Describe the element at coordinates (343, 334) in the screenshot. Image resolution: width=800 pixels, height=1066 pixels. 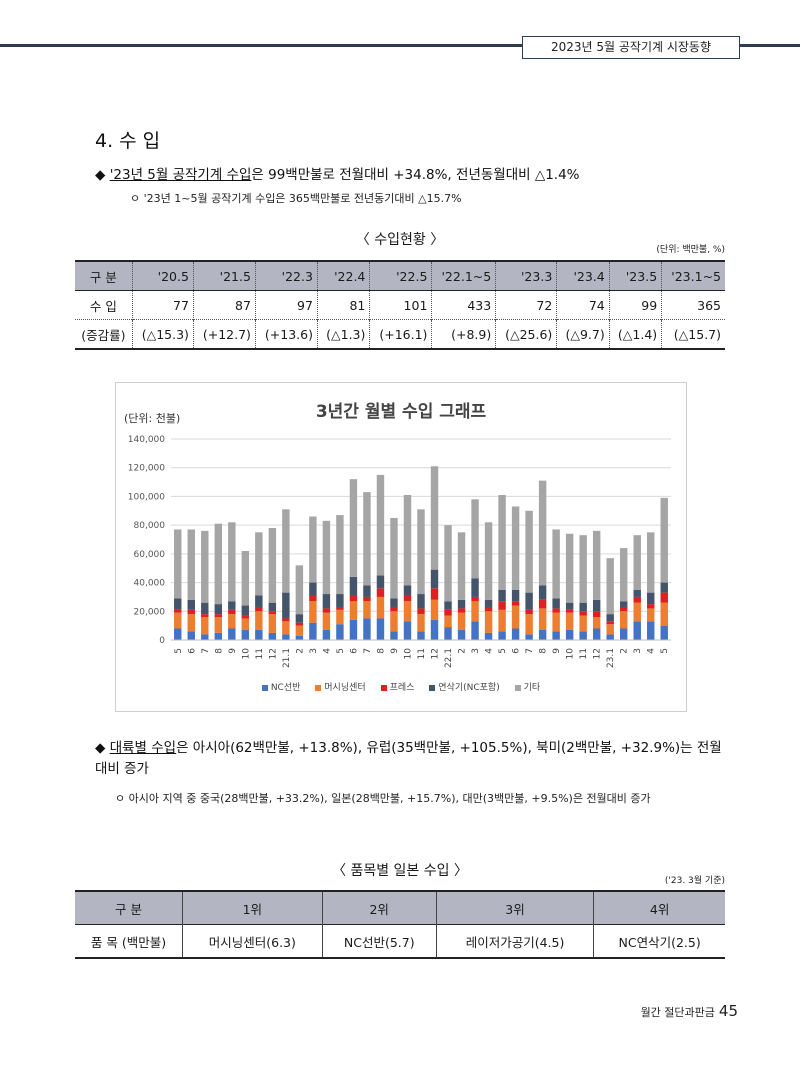
I see `table-cell: (△1.3)` at that location.